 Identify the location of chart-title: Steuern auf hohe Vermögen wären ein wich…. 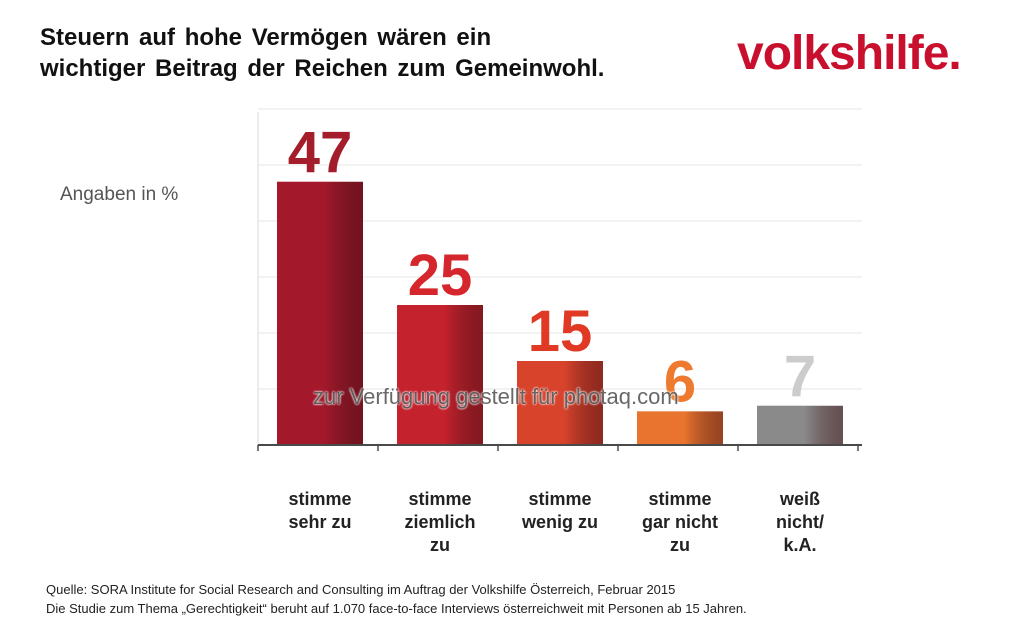
(390, 53).